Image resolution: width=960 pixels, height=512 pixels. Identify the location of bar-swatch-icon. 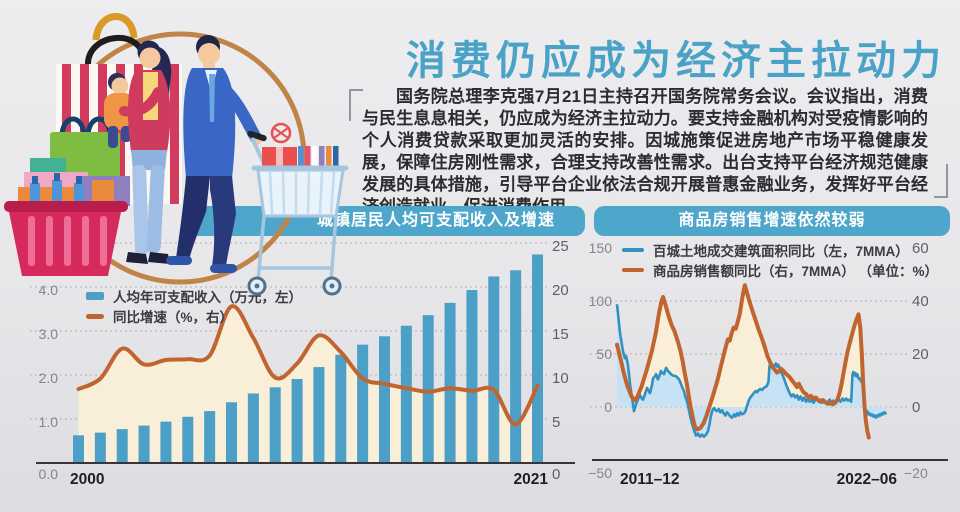
(95, 296).